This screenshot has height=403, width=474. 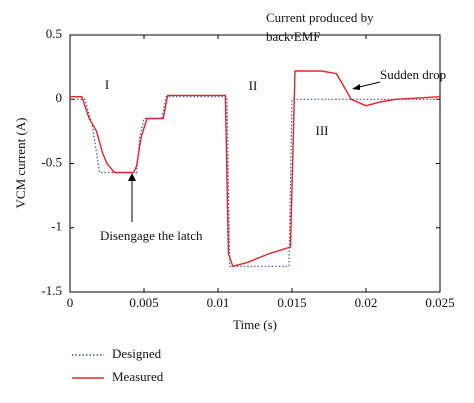 What do you see at coordinates (54, 33) in the screenshot?
I see `y-tick-label: 0.5` at bounding box center [54, 33].